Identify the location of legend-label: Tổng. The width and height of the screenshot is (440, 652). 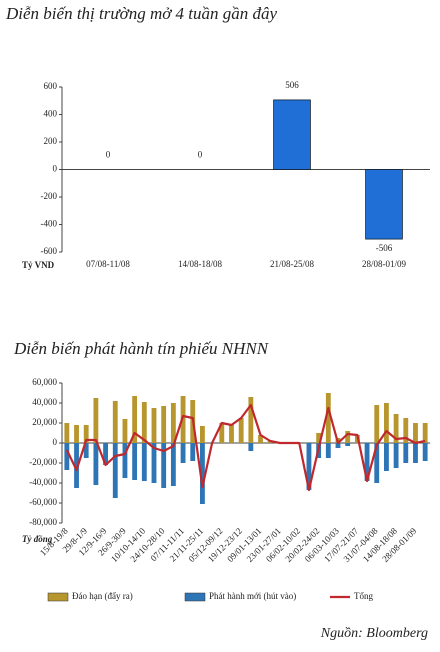
(363, 596).